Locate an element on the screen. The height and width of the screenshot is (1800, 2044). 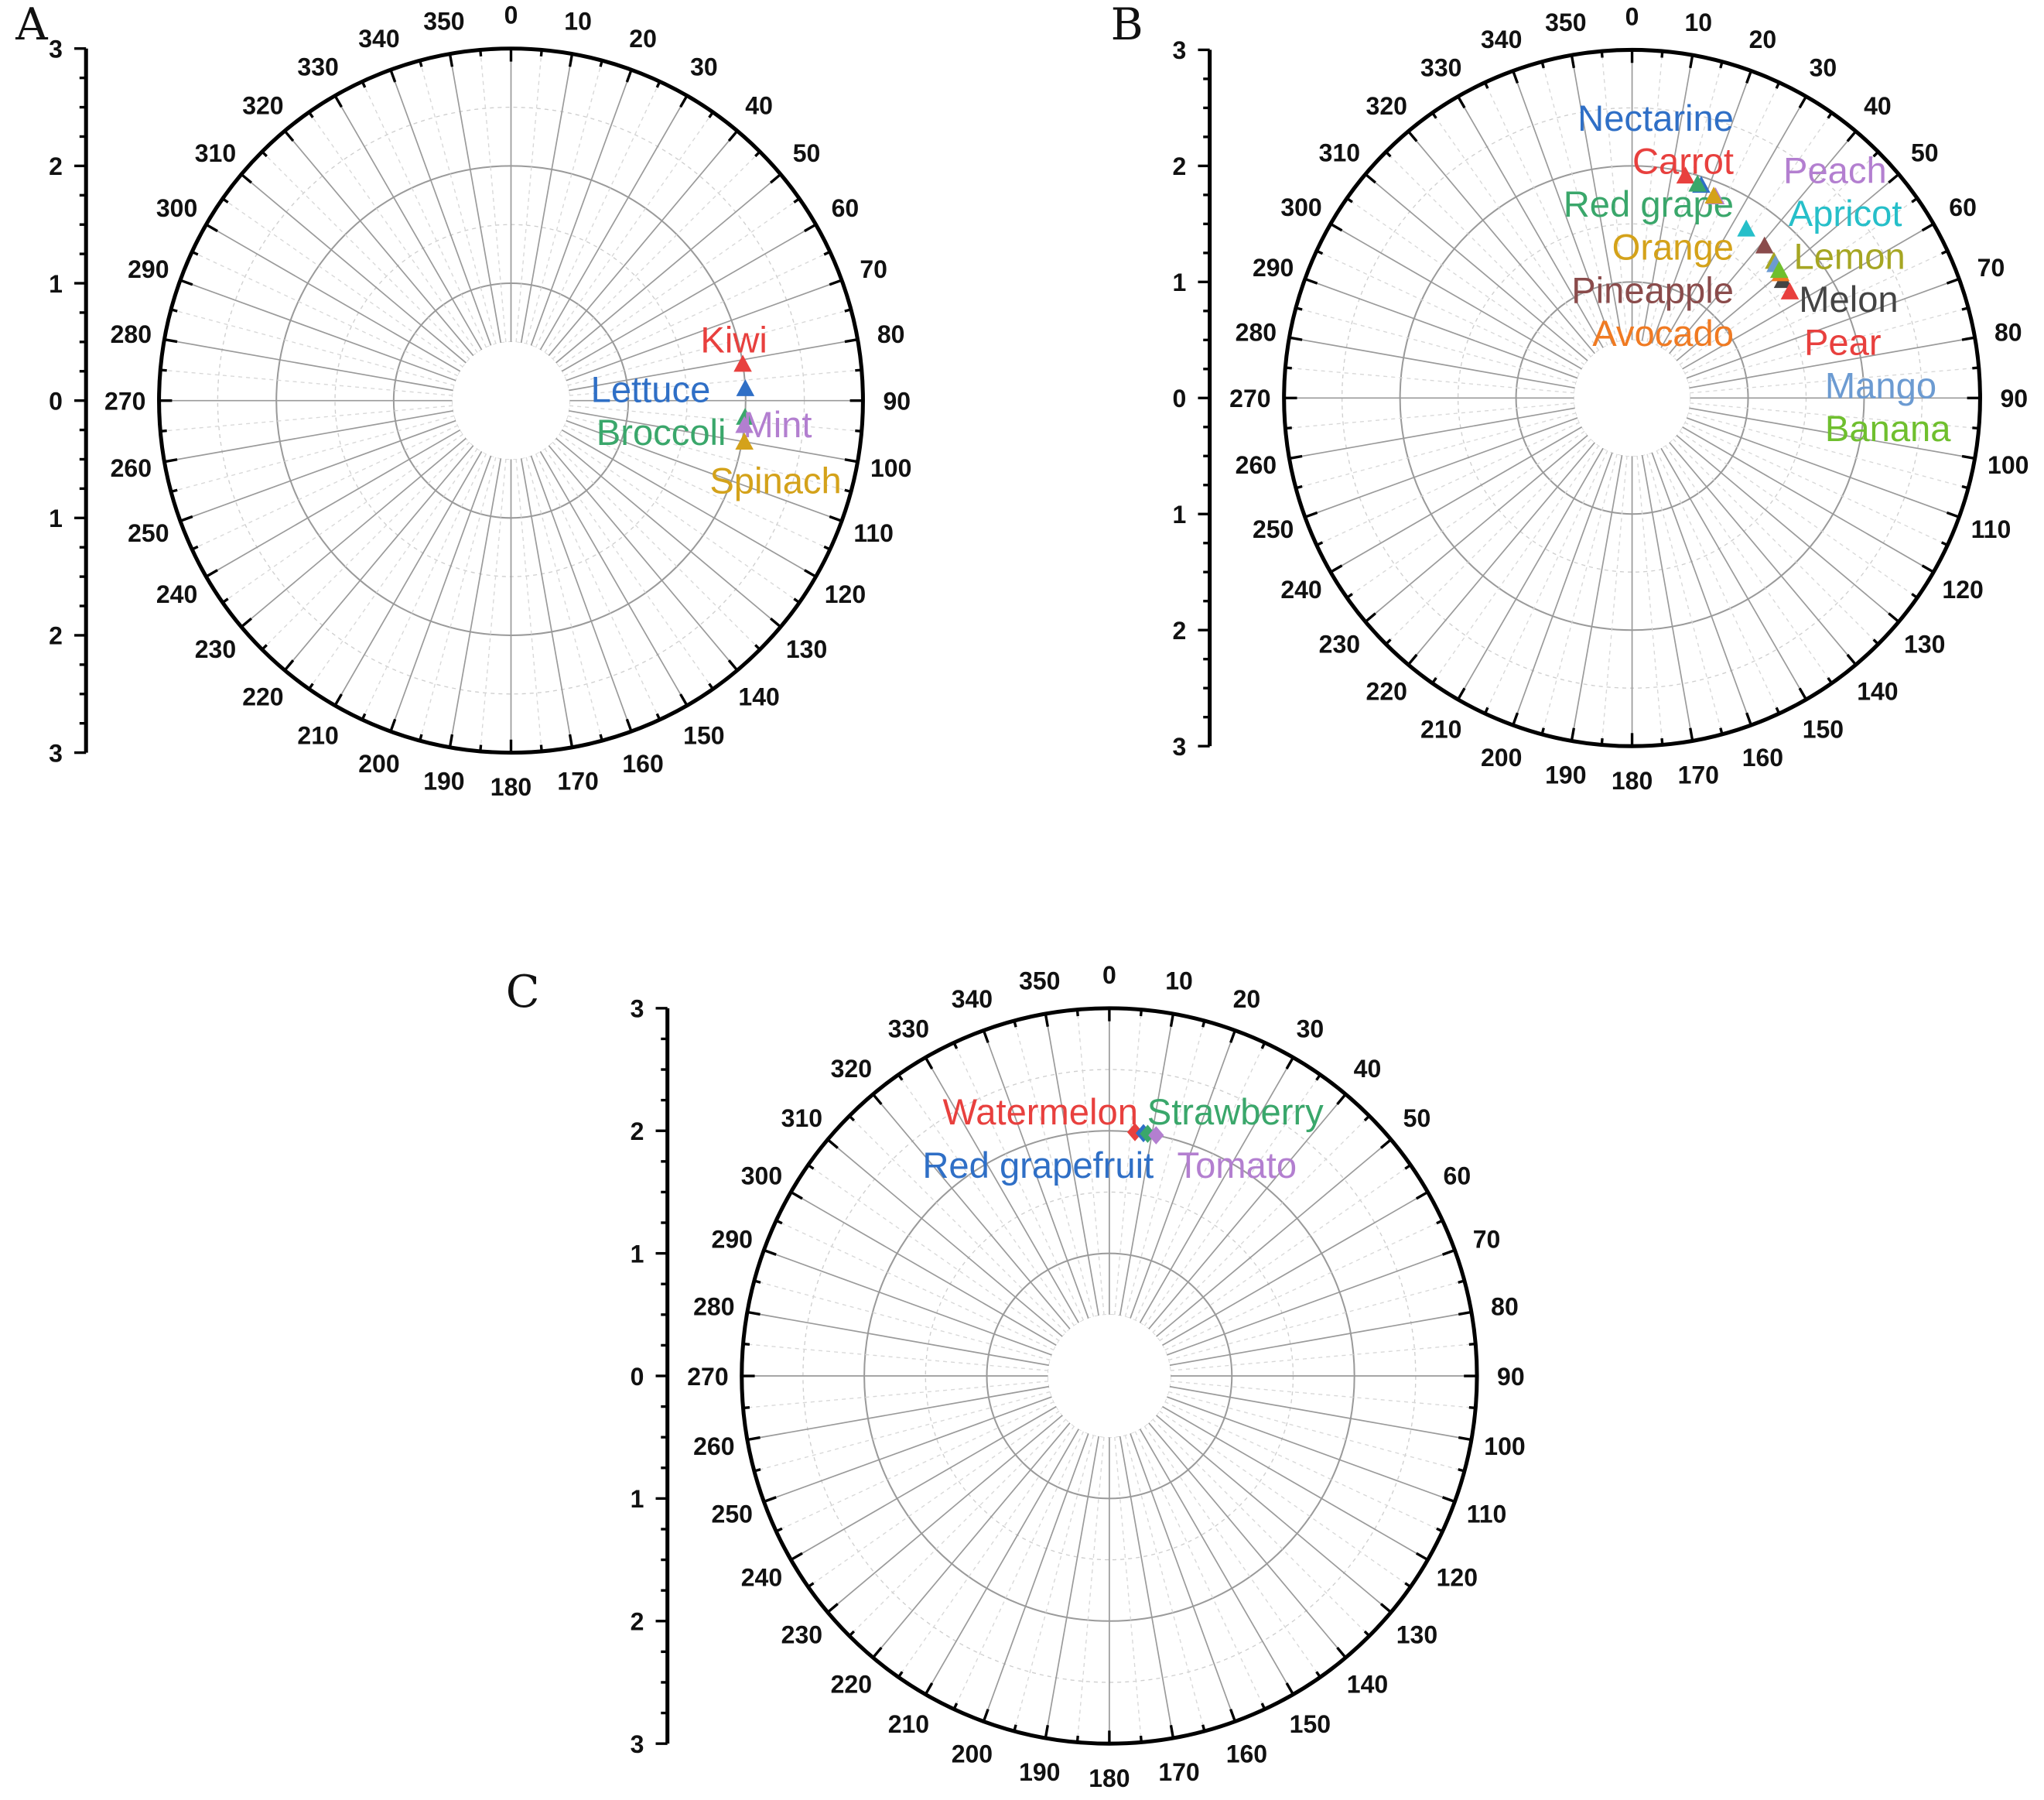
angle-tick-label: 0 is located at coordinates (1632, 16).